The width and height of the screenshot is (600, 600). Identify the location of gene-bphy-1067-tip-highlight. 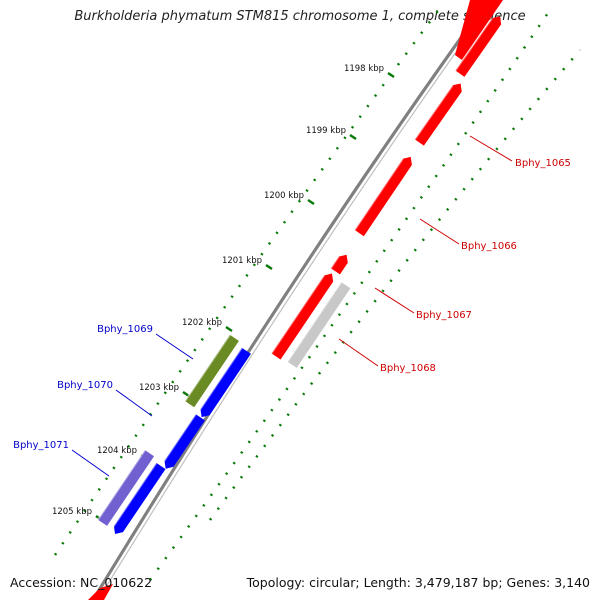
(335, 262).